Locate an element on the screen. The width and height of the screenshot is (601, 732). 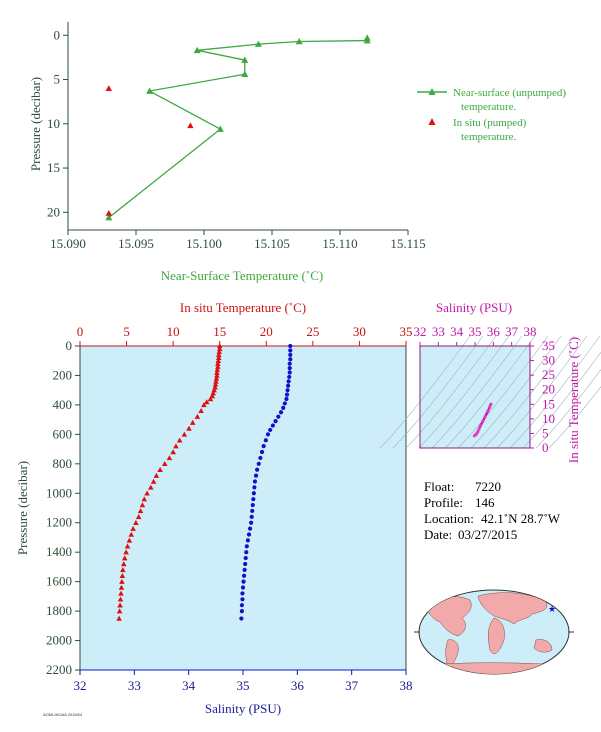
top-x-ticks: 15.090 15.095 15.100 15.105 15.110 15.115 is located at coordinates (238, 240).